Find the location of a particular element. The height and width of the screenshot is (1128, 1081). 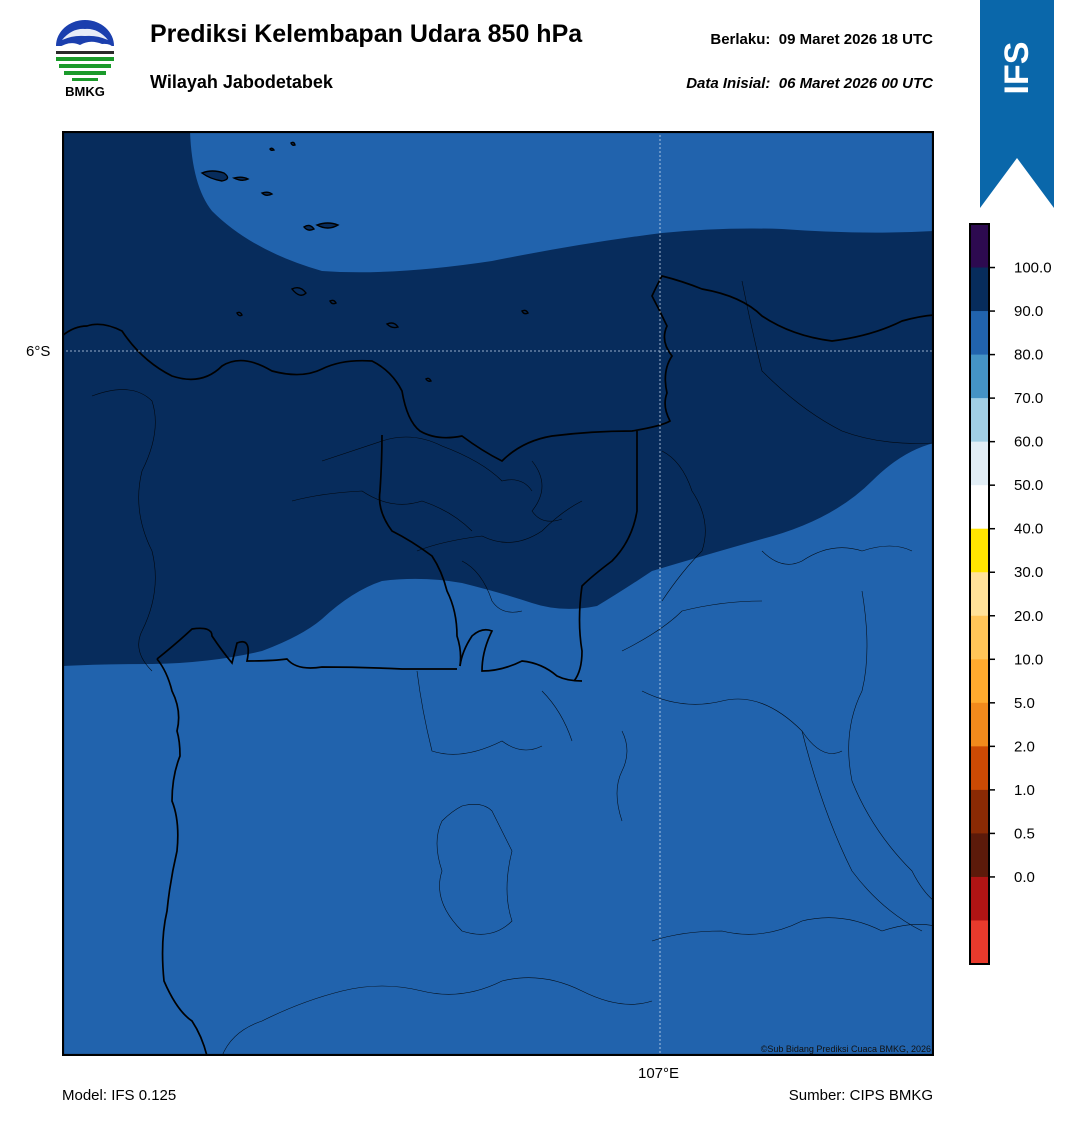

bmkg-logo: BMKG is located at coordinates (85, 61).